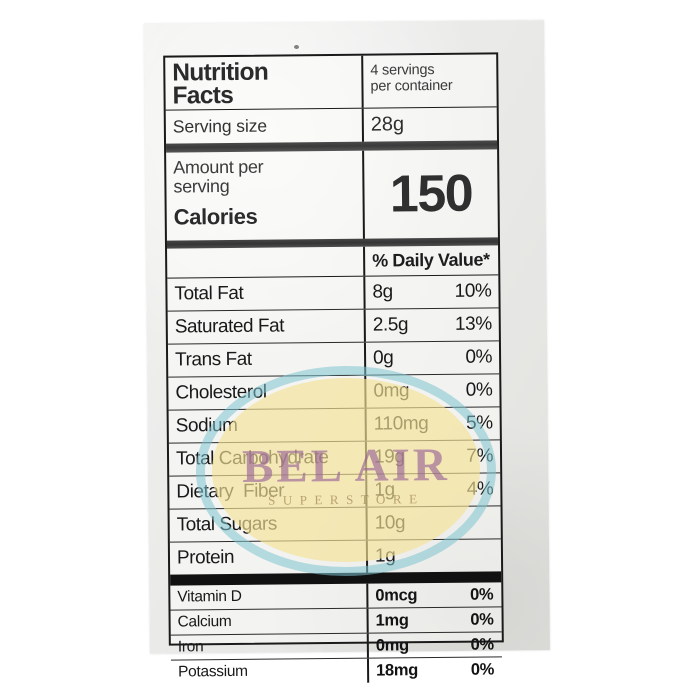  Describe the element at coordinates (268, 558) in the screenshot. I see `nutrient-name-cell: Protein` at that location.